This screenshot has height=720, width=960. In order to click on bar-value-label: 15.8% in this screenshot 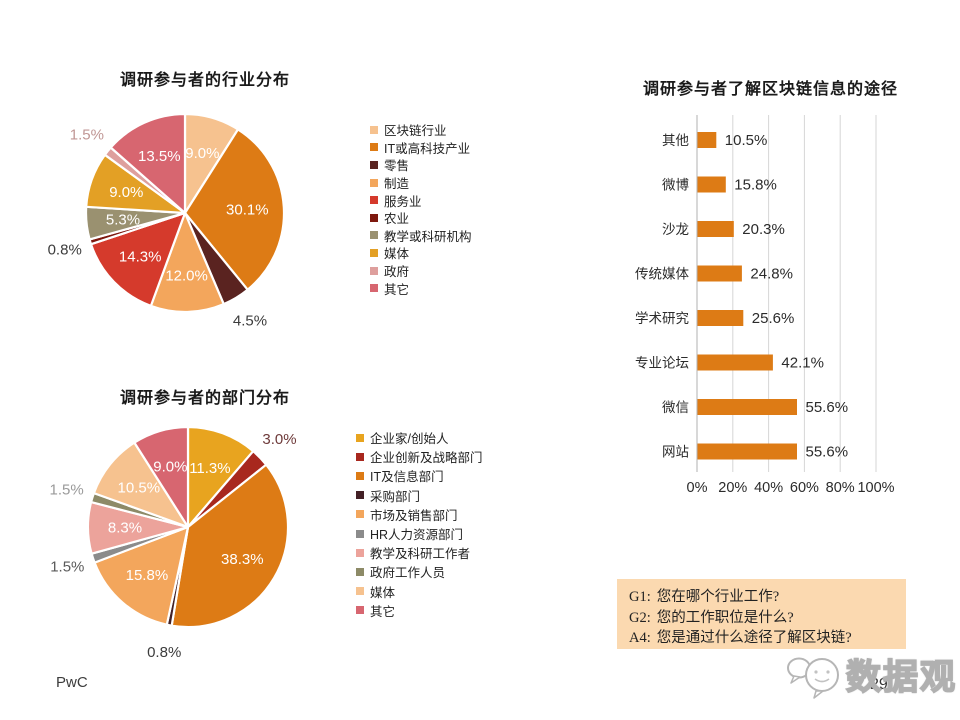, I will do `click(755, 185)`.